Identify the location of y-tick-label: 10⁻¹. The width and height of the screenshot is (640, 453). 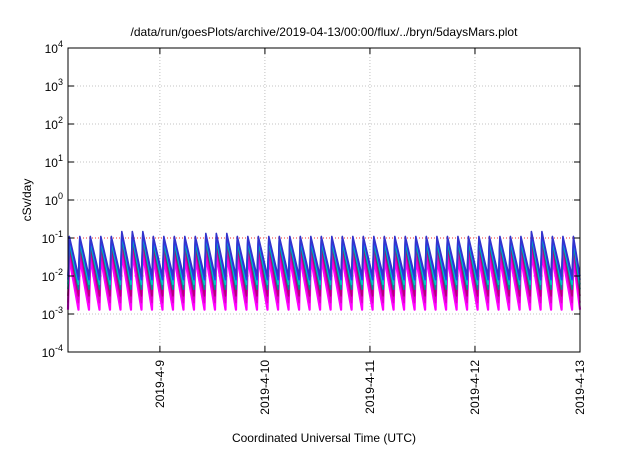
(52, 237).